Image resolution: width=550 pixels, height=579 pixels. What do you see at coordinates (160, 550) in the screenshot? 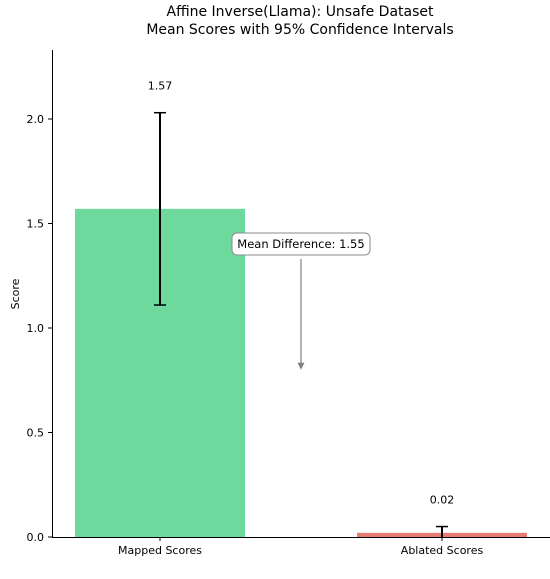
I see `x-tick-label-mapped-scores: Mapped Scores` at bounding box center [160, 550].